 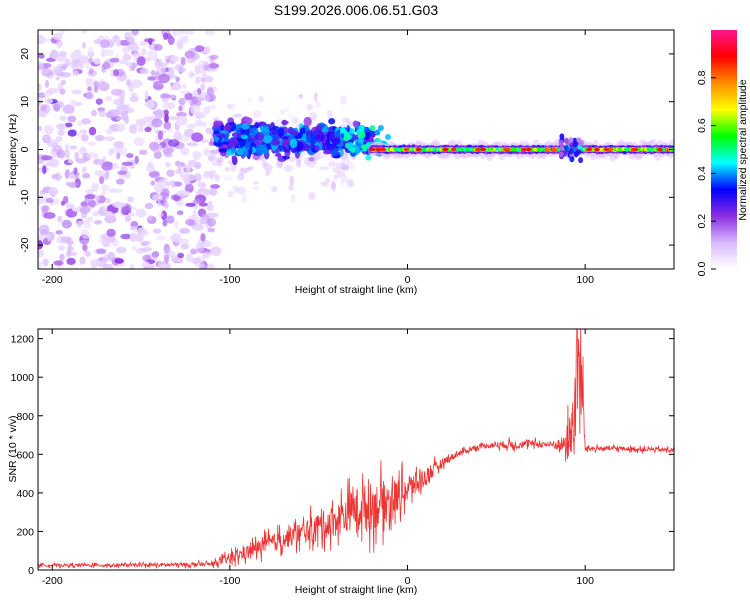 I want to click on snr-y-tick-label: 600, so click(x=25, y=455).